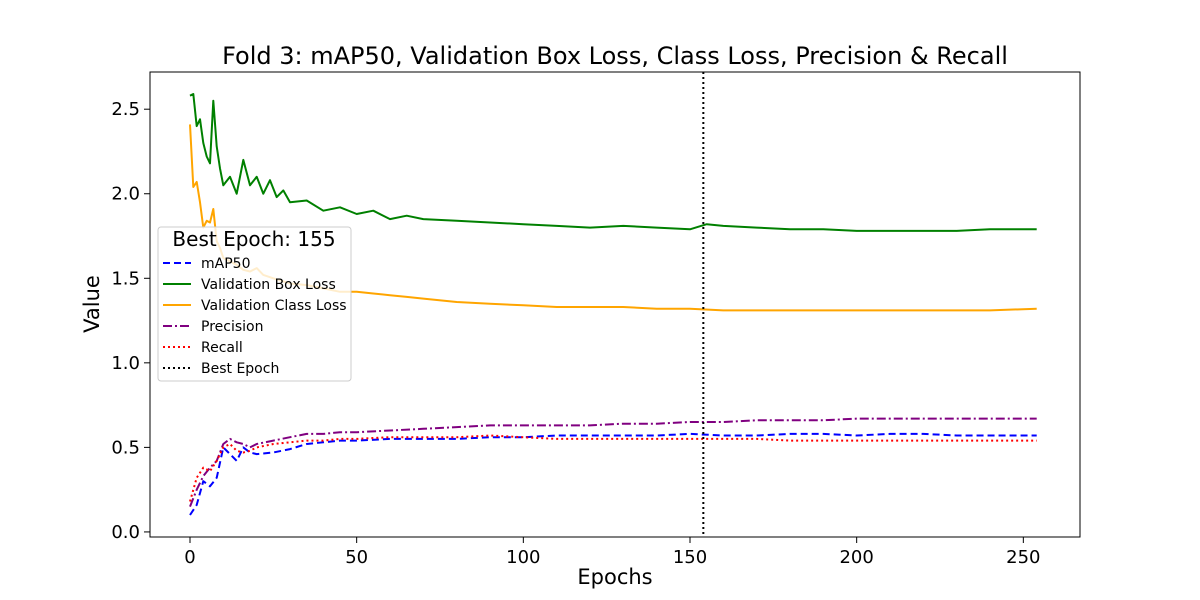 This screenshot has width=1200, height=600. Describe the element at coordinates (225, 264) in the screenshot. I see `legend-entry-label: mAP50` at that location.